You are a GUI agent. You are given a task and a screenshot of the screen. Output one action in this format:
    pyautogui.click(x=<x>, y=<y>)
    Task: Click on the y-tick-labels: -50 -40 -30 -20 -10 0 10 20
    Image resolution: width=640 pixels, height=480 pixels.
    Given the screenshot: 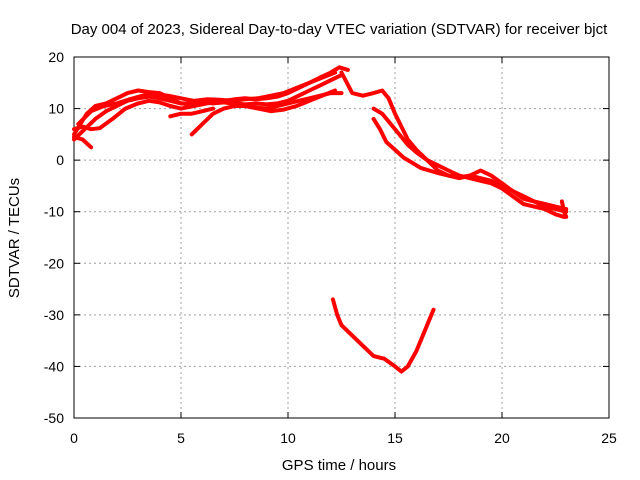 What is the action you would take?
    pyautogui.click(x=54, y=237)
    